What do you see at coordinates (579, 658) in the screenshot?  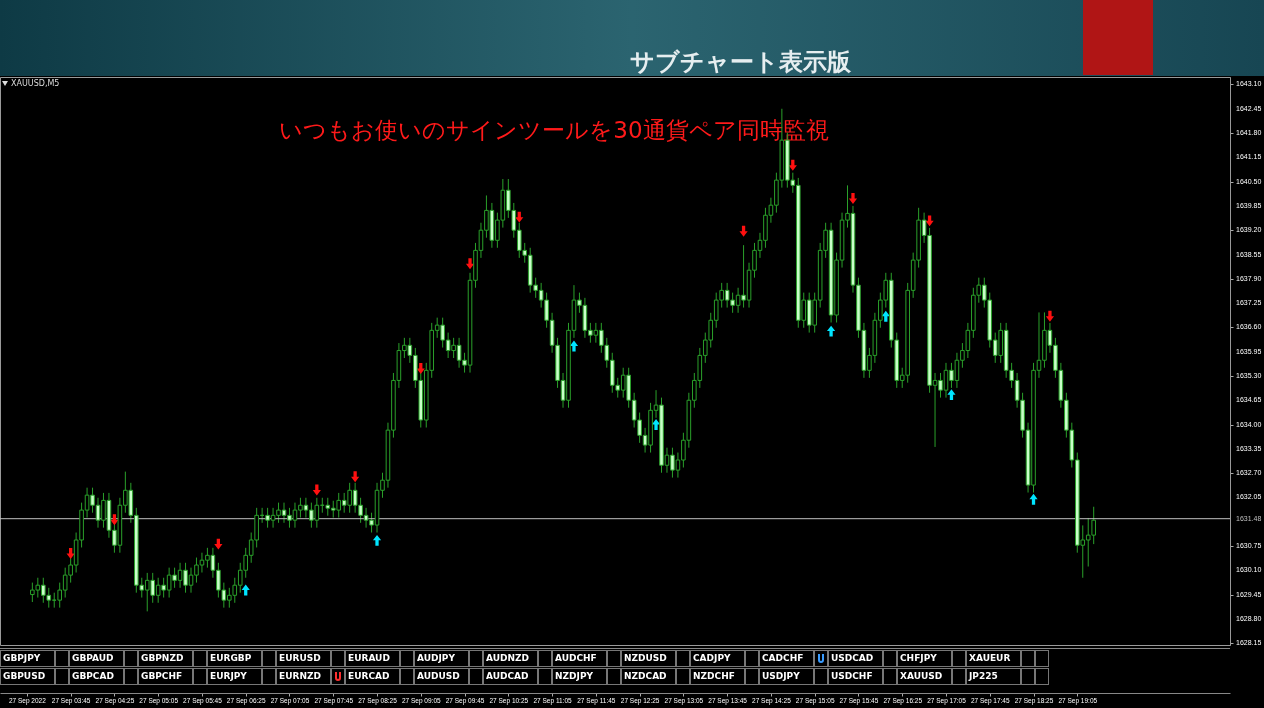 I see `text: AUDCHF` at bounding box center [579, 658].